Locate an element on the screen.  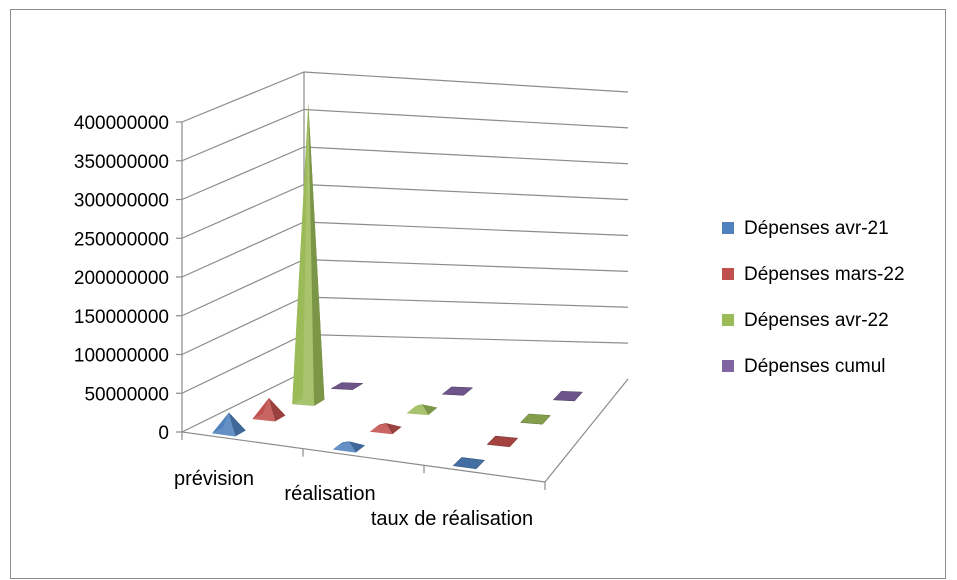
legend-label: Dépenses avr-21 is located at coordinates (816, 228).